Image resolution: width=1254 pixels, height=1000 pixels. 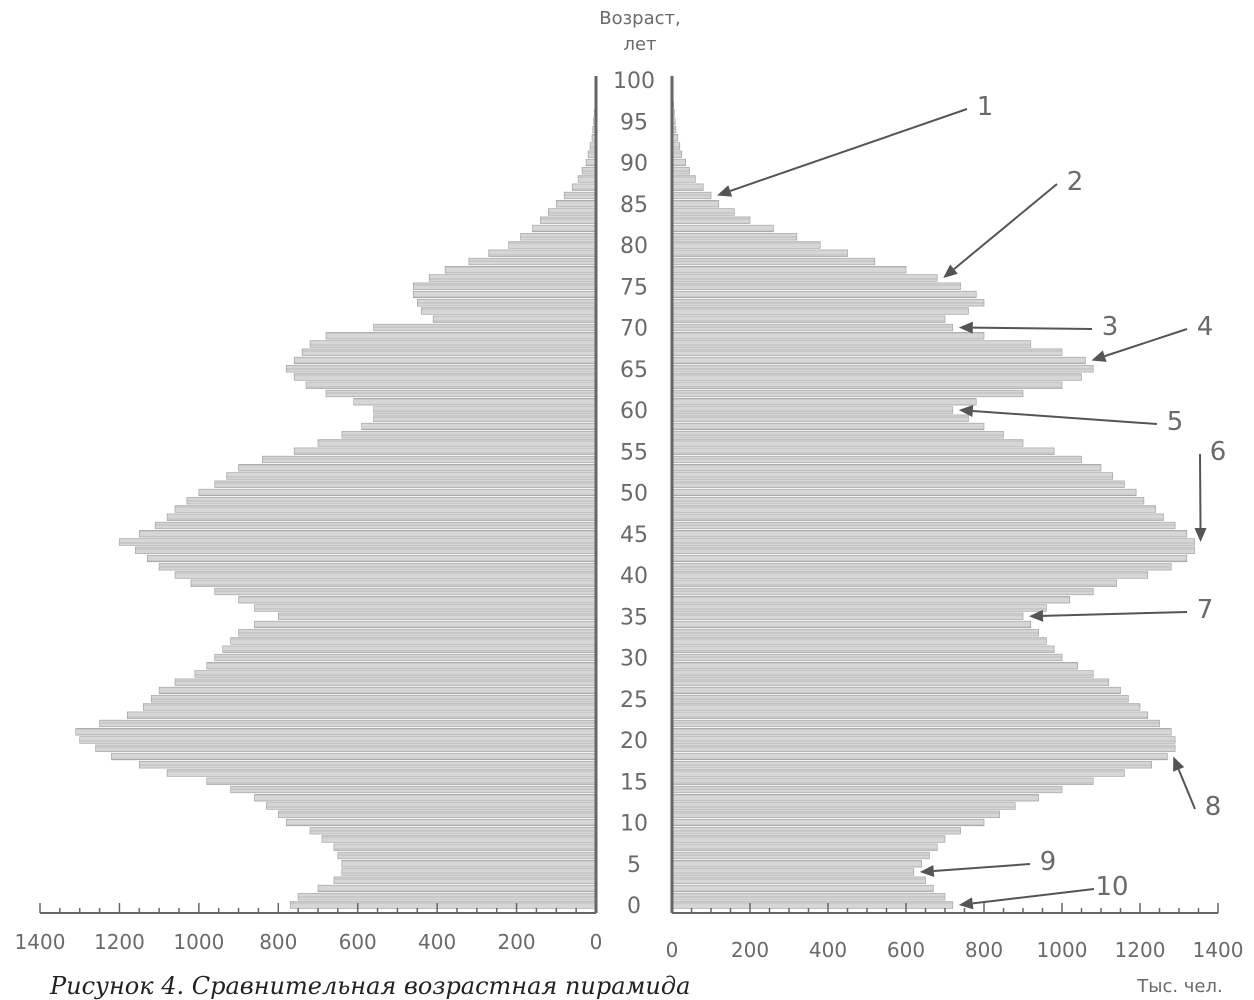 I want to click on annotation-label-3: 3, so click(x=1110, y=327).